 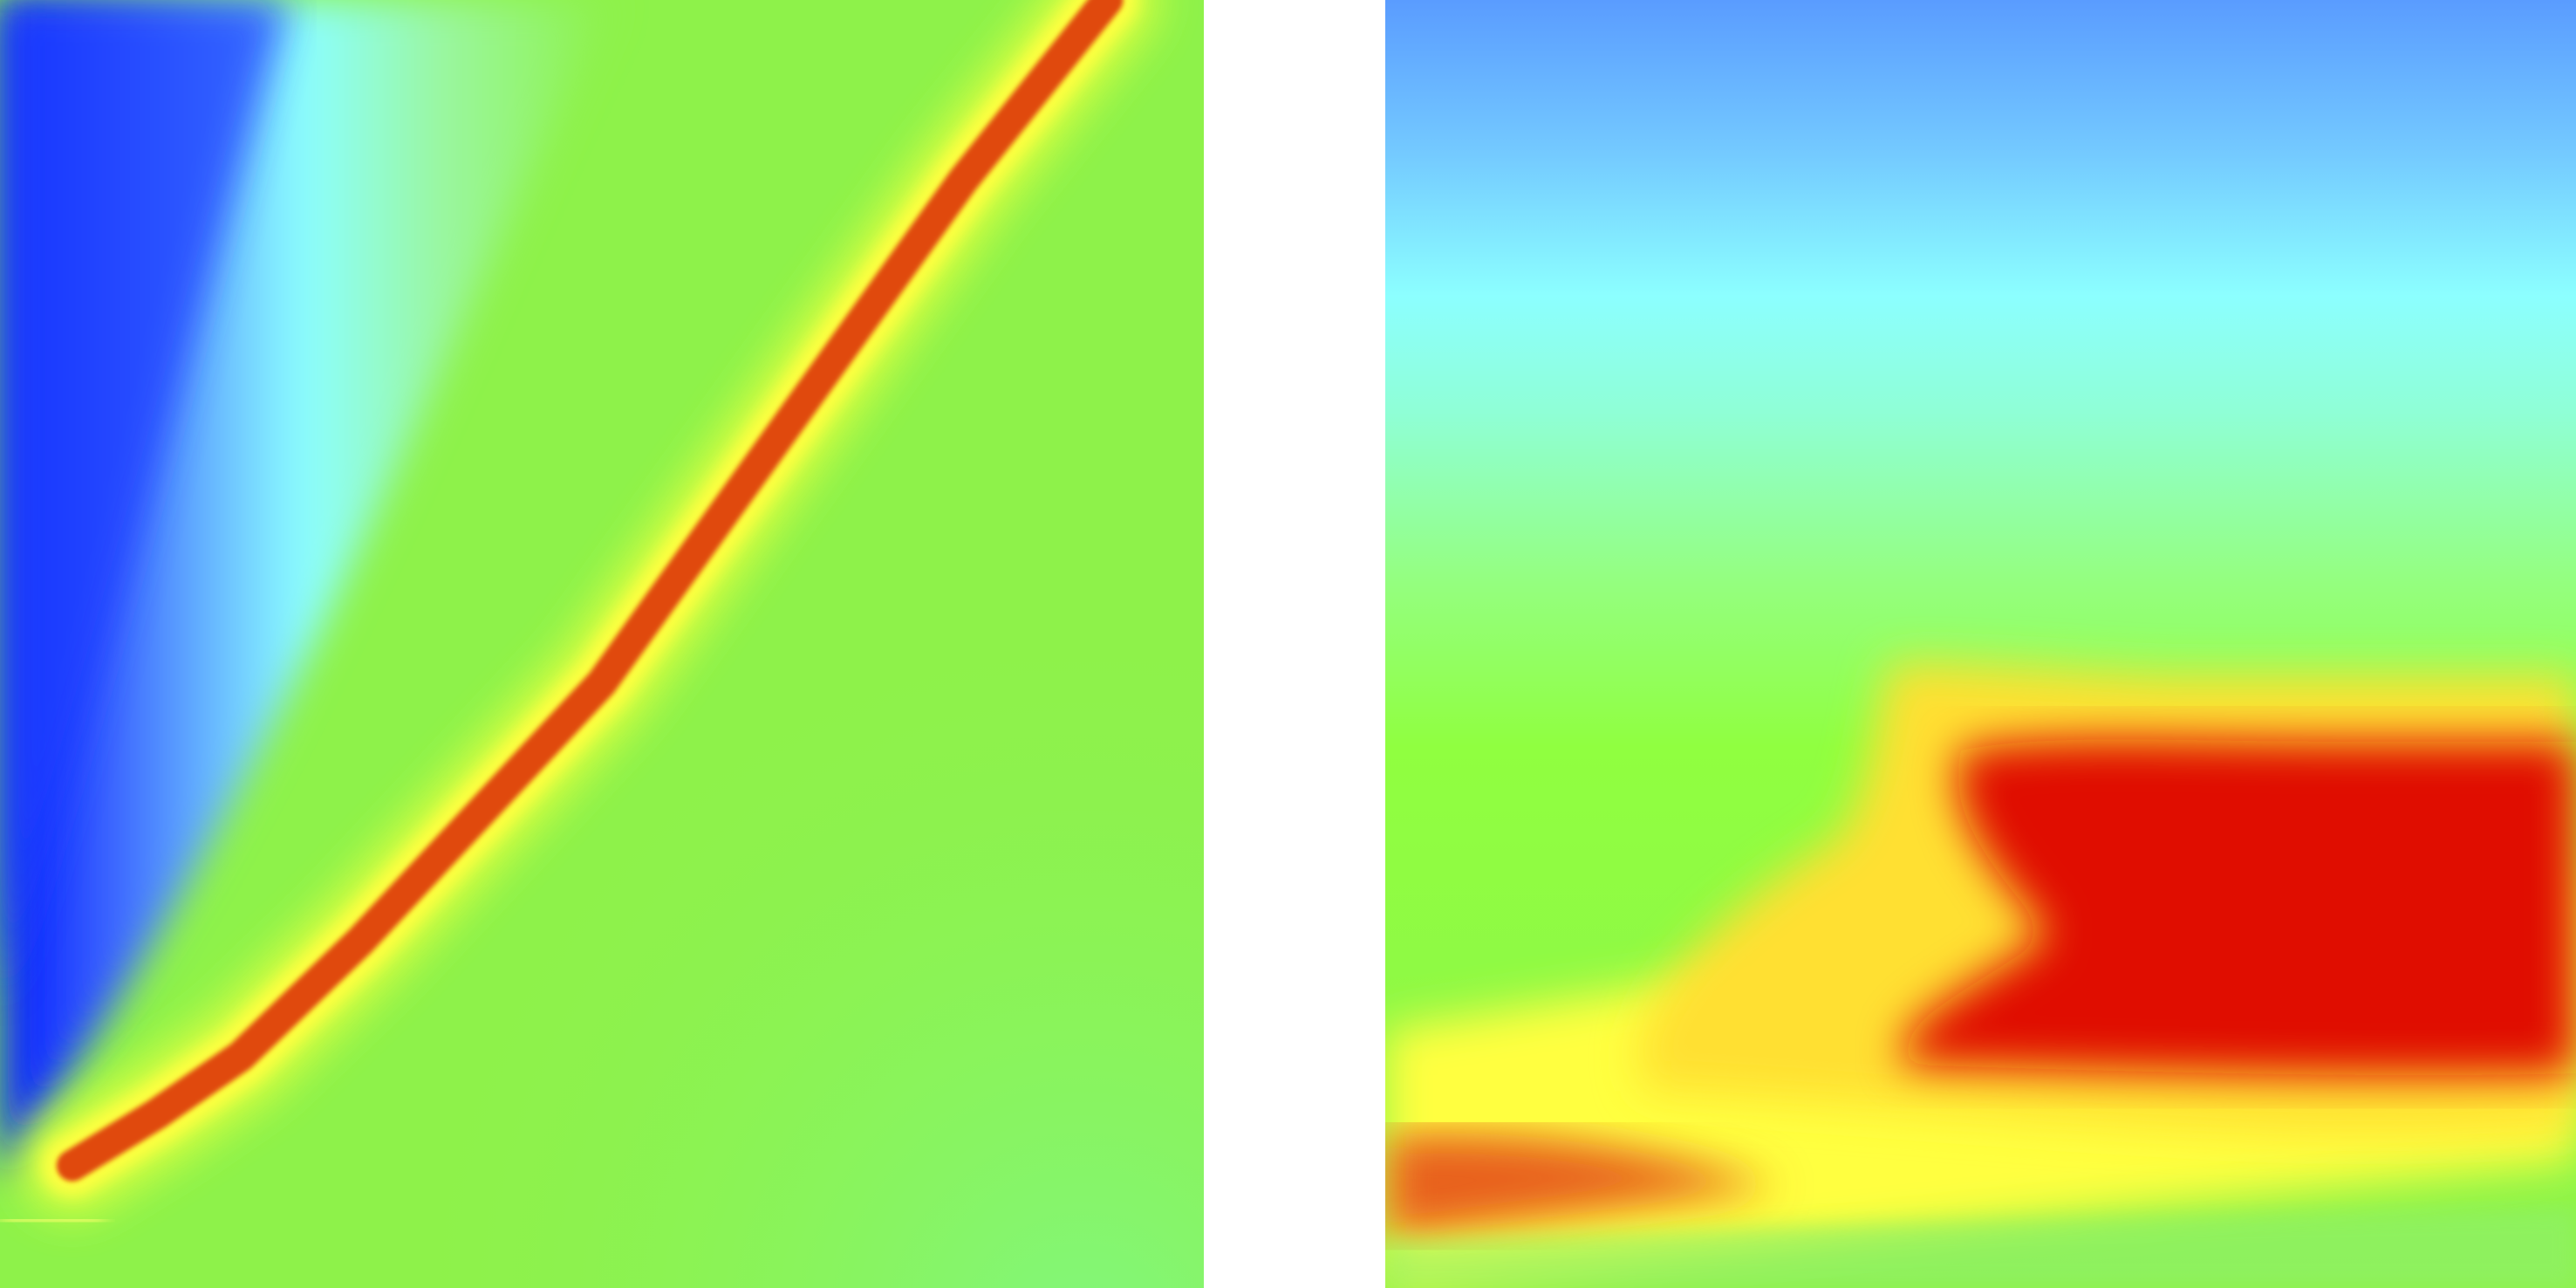 I want to click on lower-left-hot, so click(x=1581, y=1186).